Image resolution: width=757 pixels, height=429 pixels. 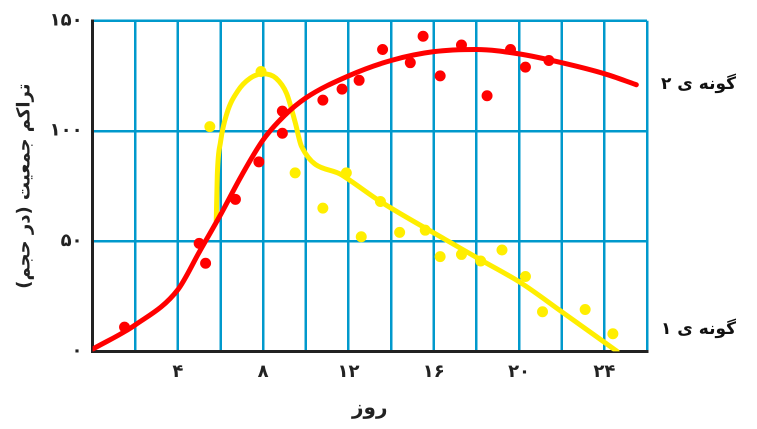 I want to click on series-label: گونه ی ۲, so click(x=698, y=83).